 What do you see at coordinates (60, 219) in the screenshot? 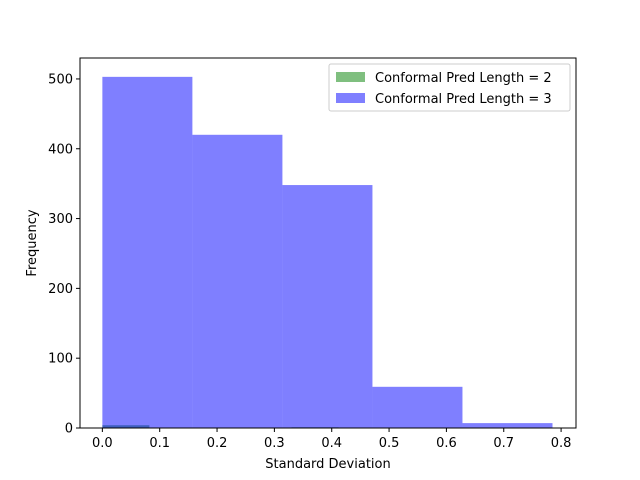
I see `y-tick-label: 300` at bounding box center [60, 219].